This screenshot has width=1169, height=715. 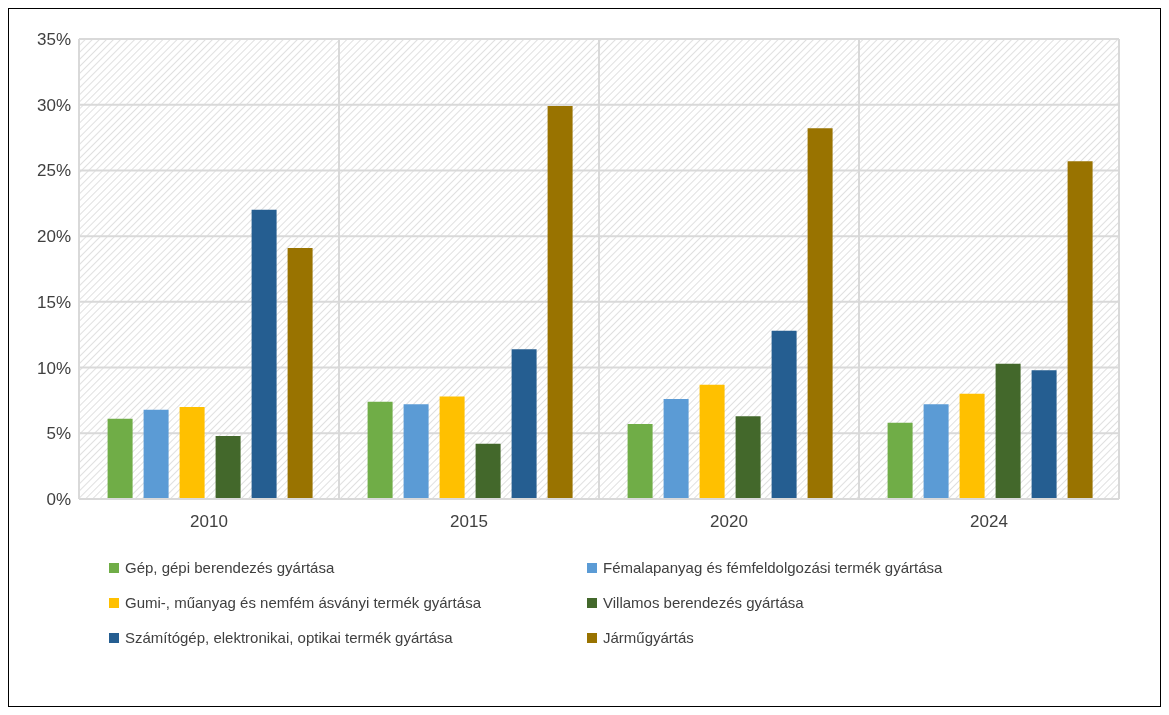 I want to click on legend-label: Gép, gépi berendezés gyártása, so click(x=230, y=567).